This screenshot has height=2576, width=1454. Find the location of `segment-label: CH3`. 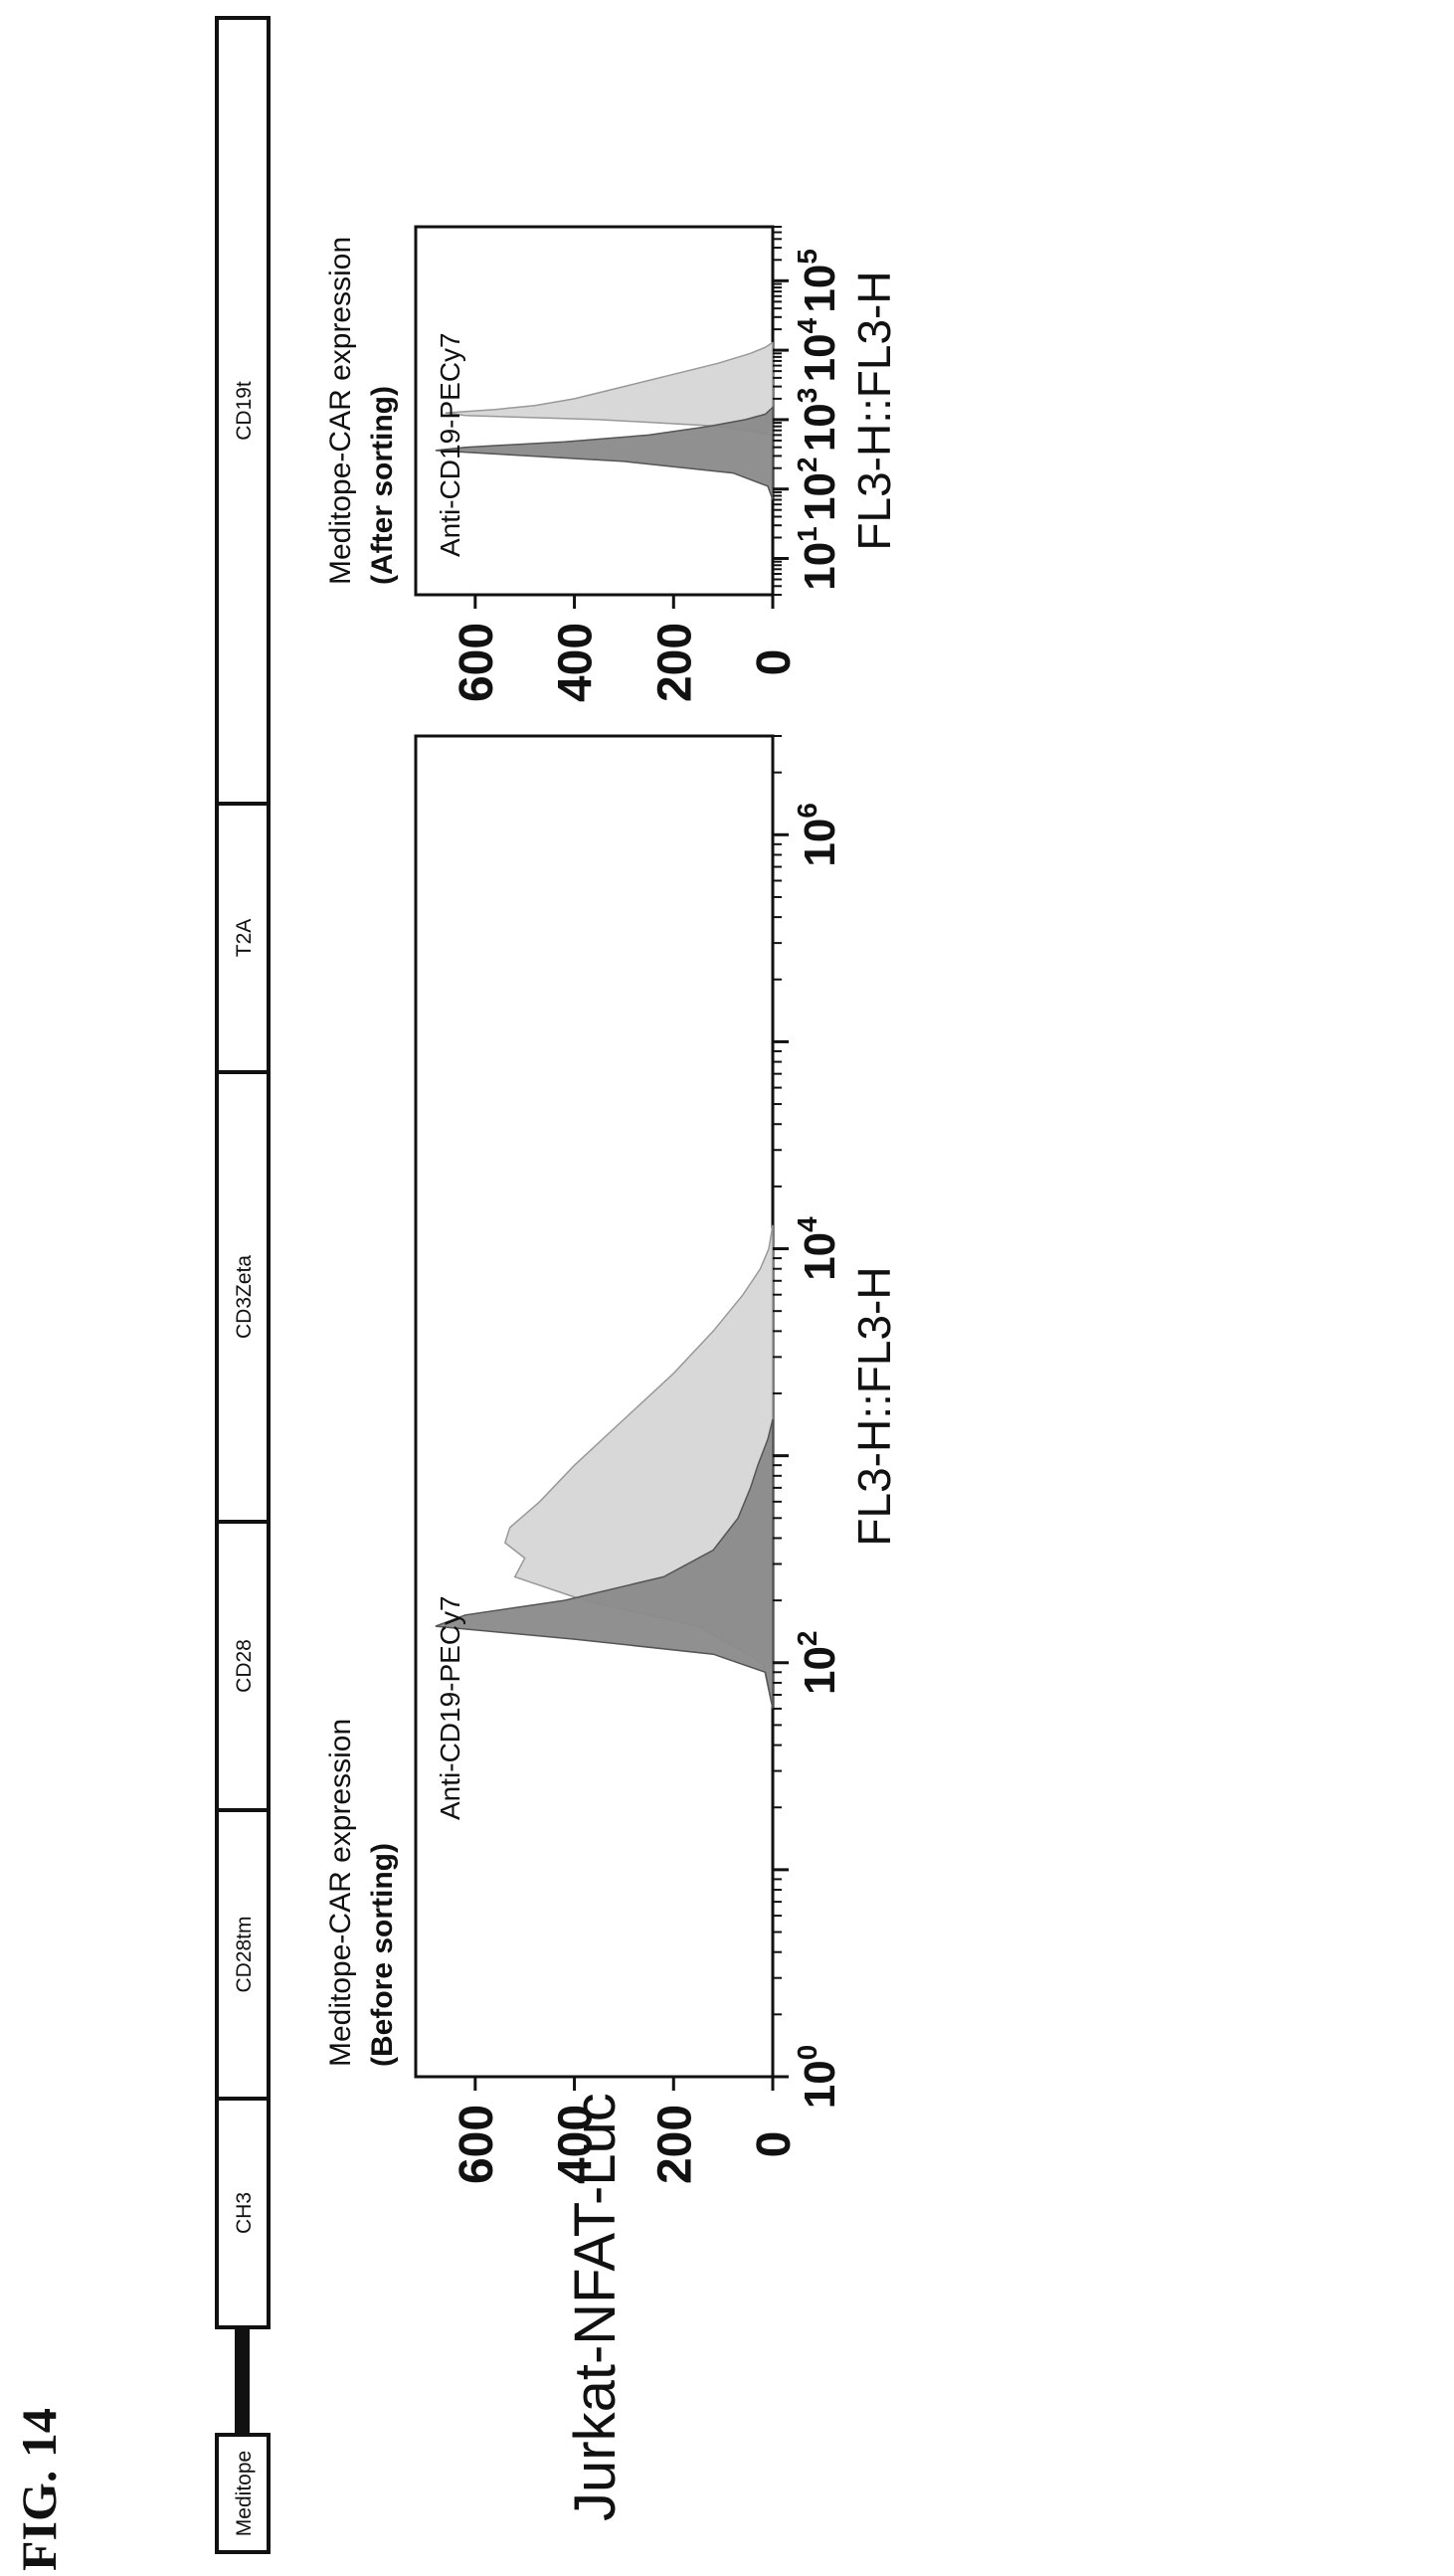

segment-label: CH3 is located at coordinates (244, 2213).